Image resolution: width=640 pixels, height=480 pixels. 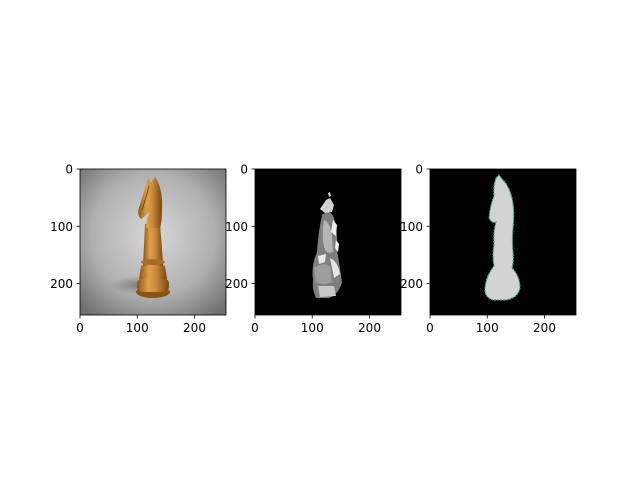 I want to click on knight-piece, so click(x=153, y=237).